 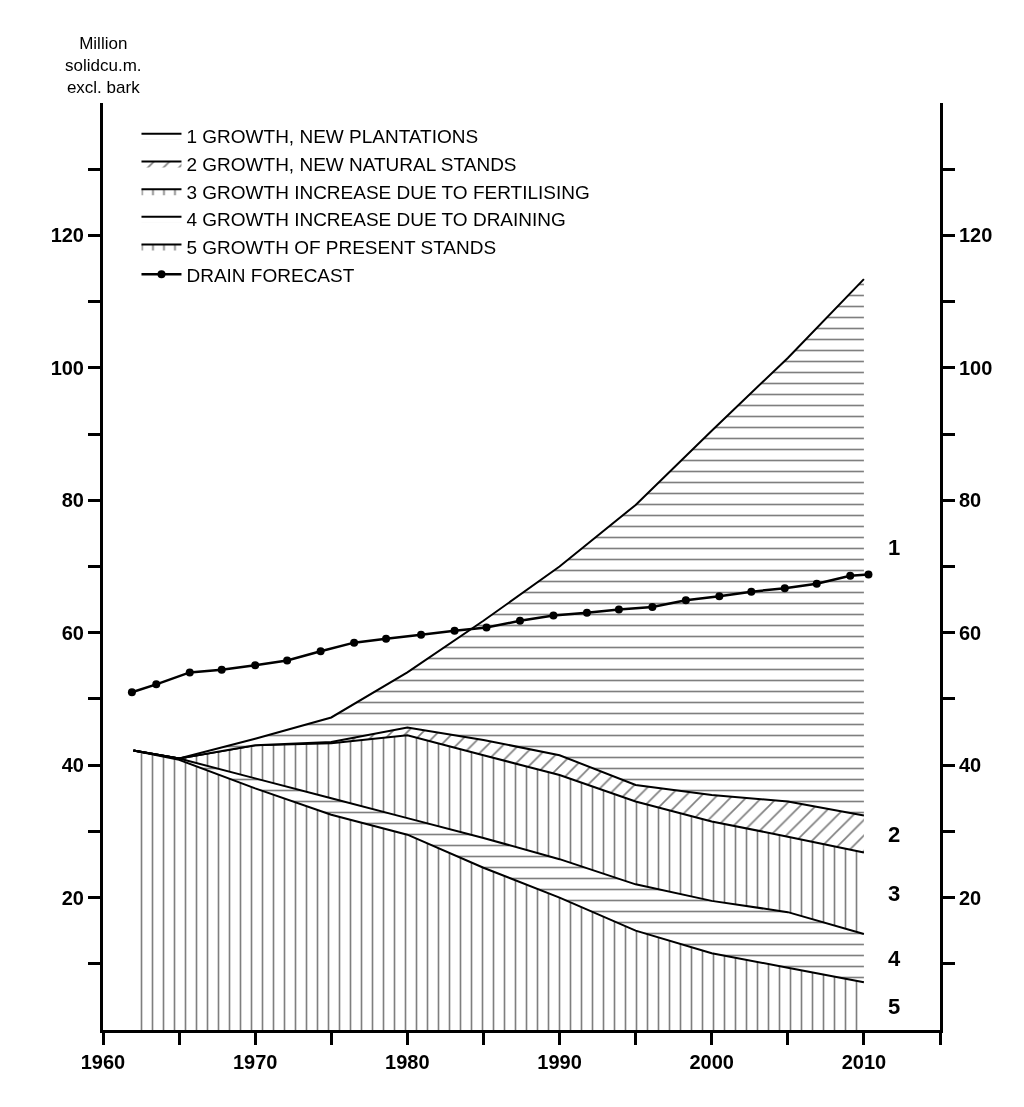 What do you see at coordinates (376, 220) in the screenshot?
I see `legend-label: 4 GROWTH INCREASE DUE TO DRAINING` at bounding box center [376, 220].